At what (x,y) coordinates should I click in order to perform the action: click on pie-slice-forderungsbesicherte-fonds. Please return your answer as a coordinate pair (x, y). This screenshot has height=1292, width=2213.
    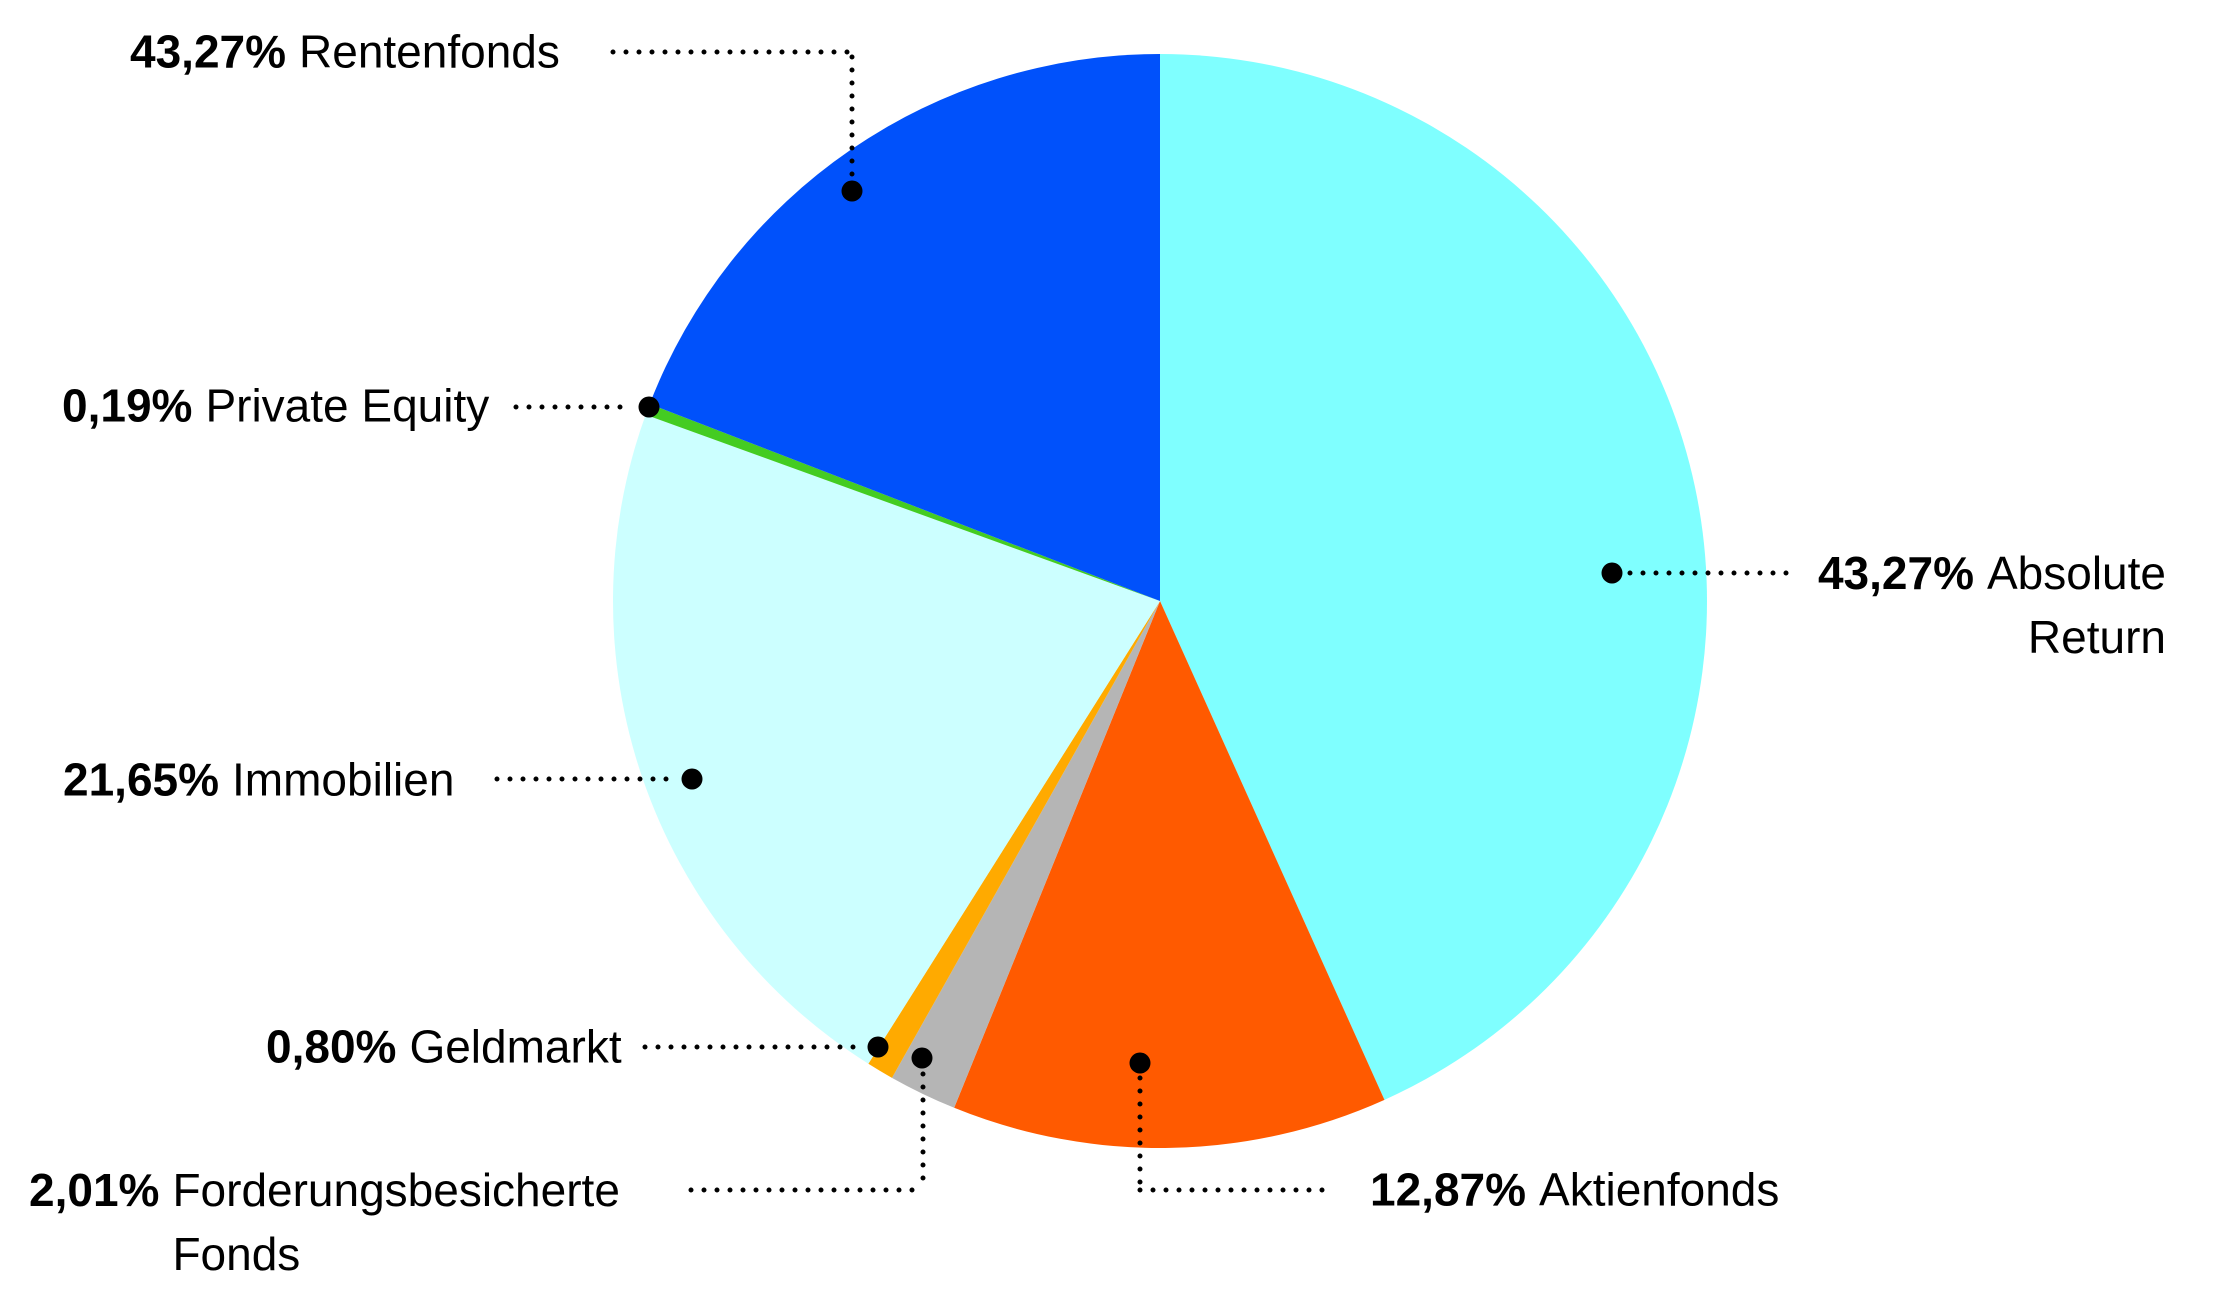
    Looking at the image, I should click on (1025, 854).